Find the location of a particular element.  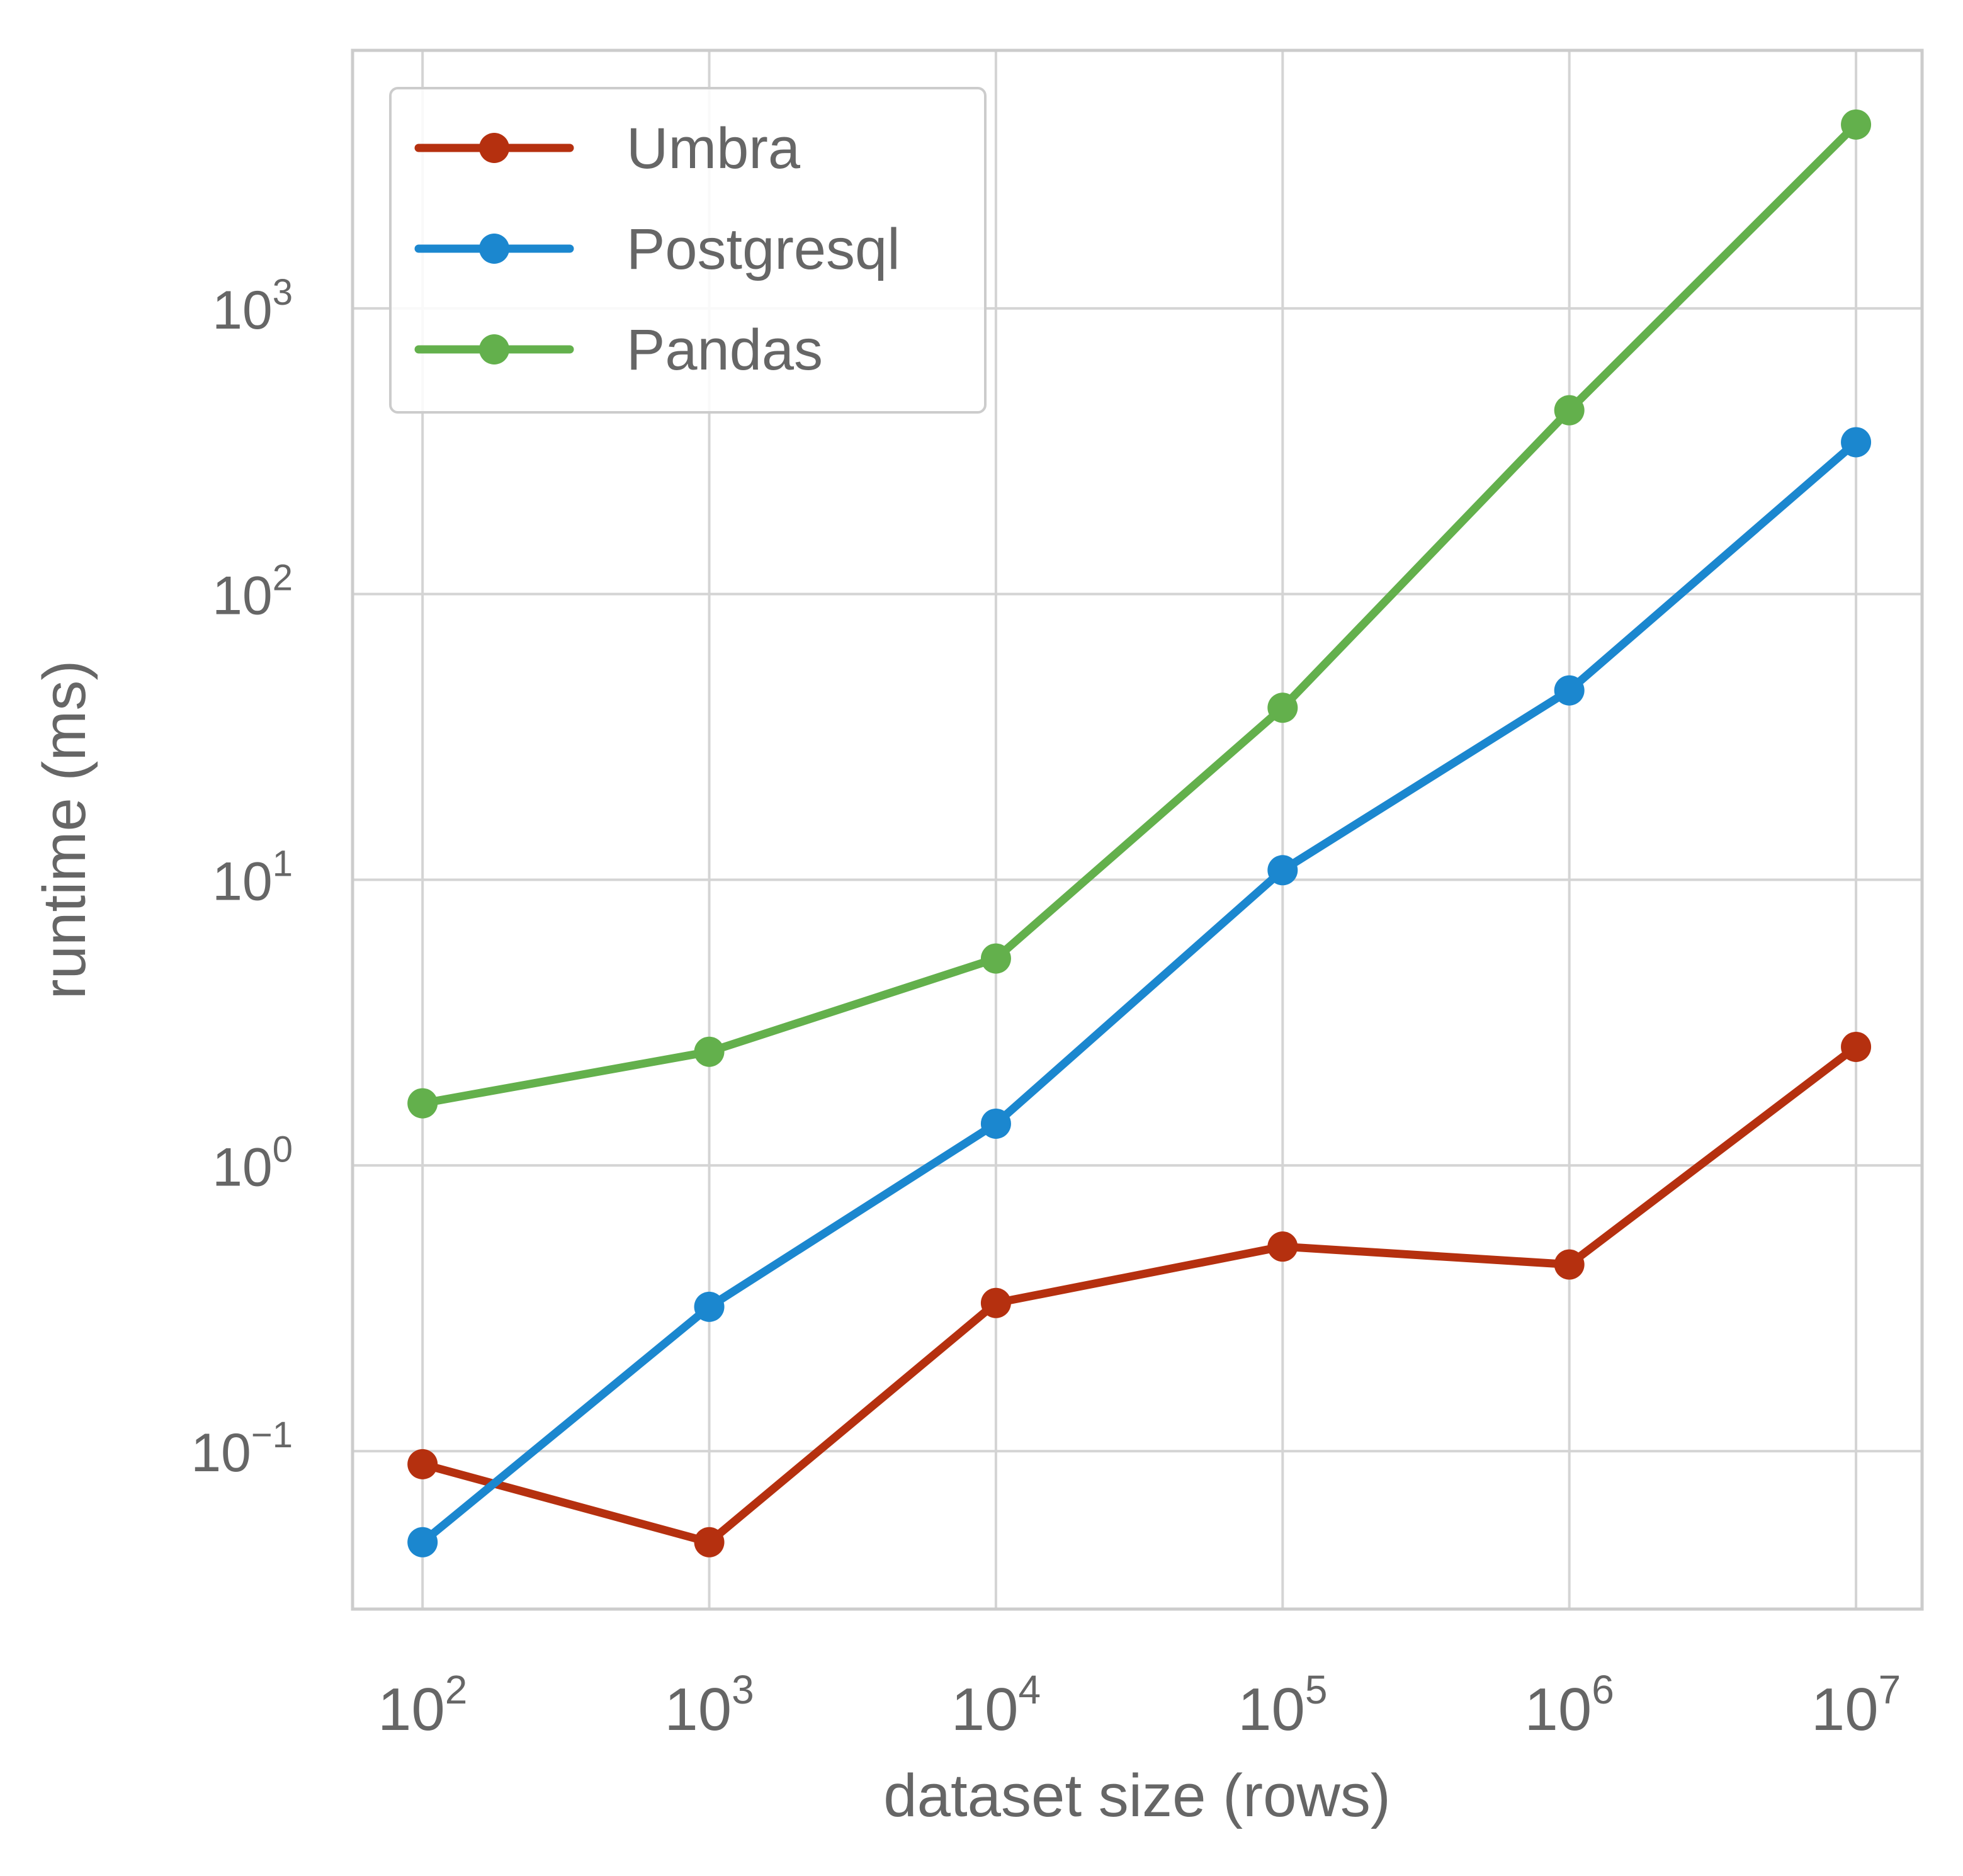

y-tick-label: 10² is located at coordinates (252, 592).